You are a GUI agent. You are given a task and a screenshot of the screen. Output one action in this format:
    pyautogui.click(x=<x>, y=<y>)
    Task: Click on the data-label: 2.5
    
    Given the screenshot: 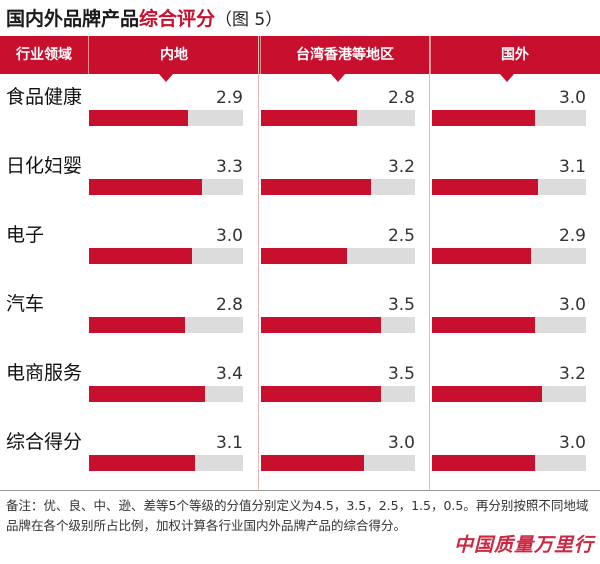 What is the action you would take?
    pyautogui.click(x=401, y=236)
    